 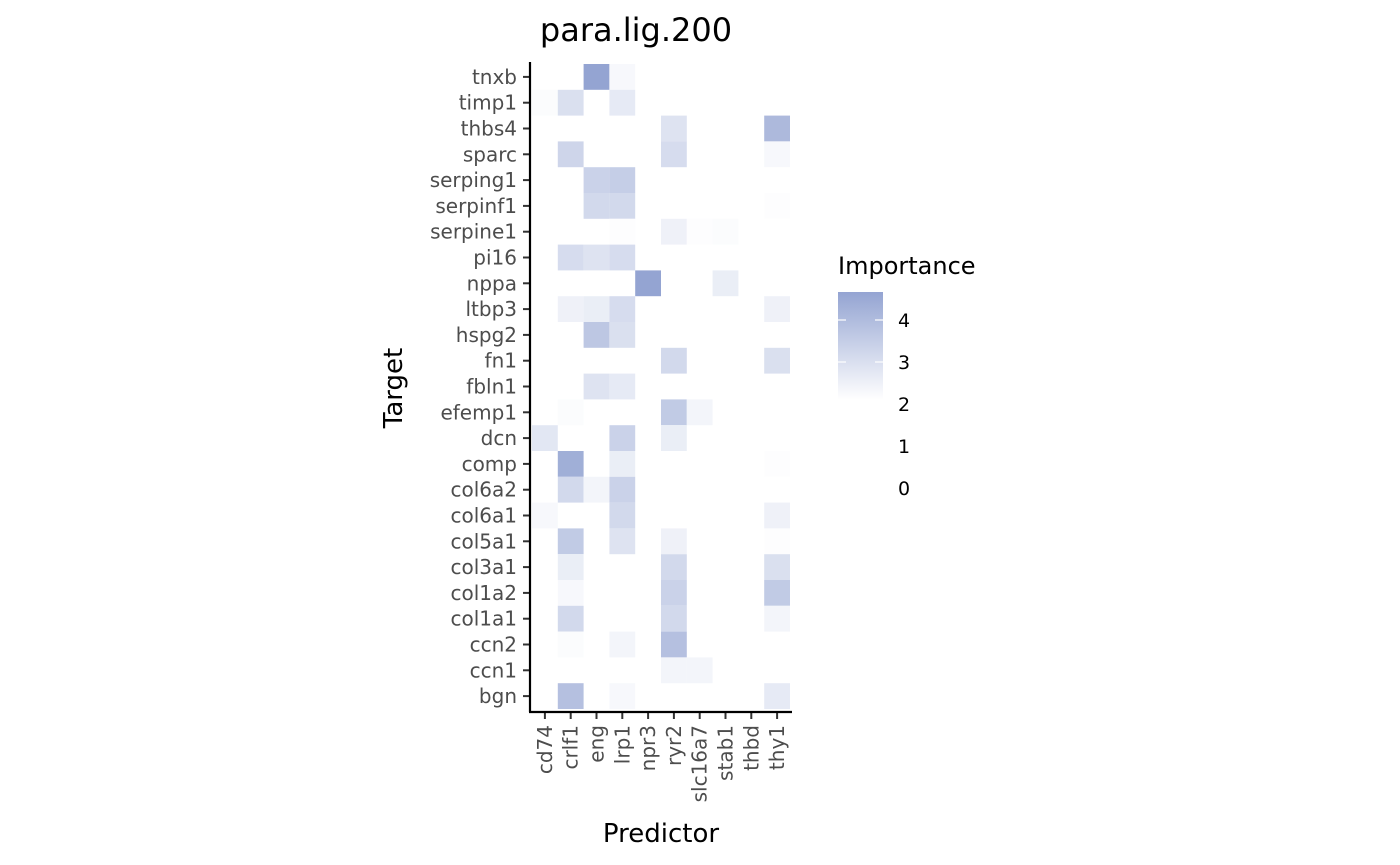 I want to click on x-axis-title: Predictor, so click(x=661, y=834).